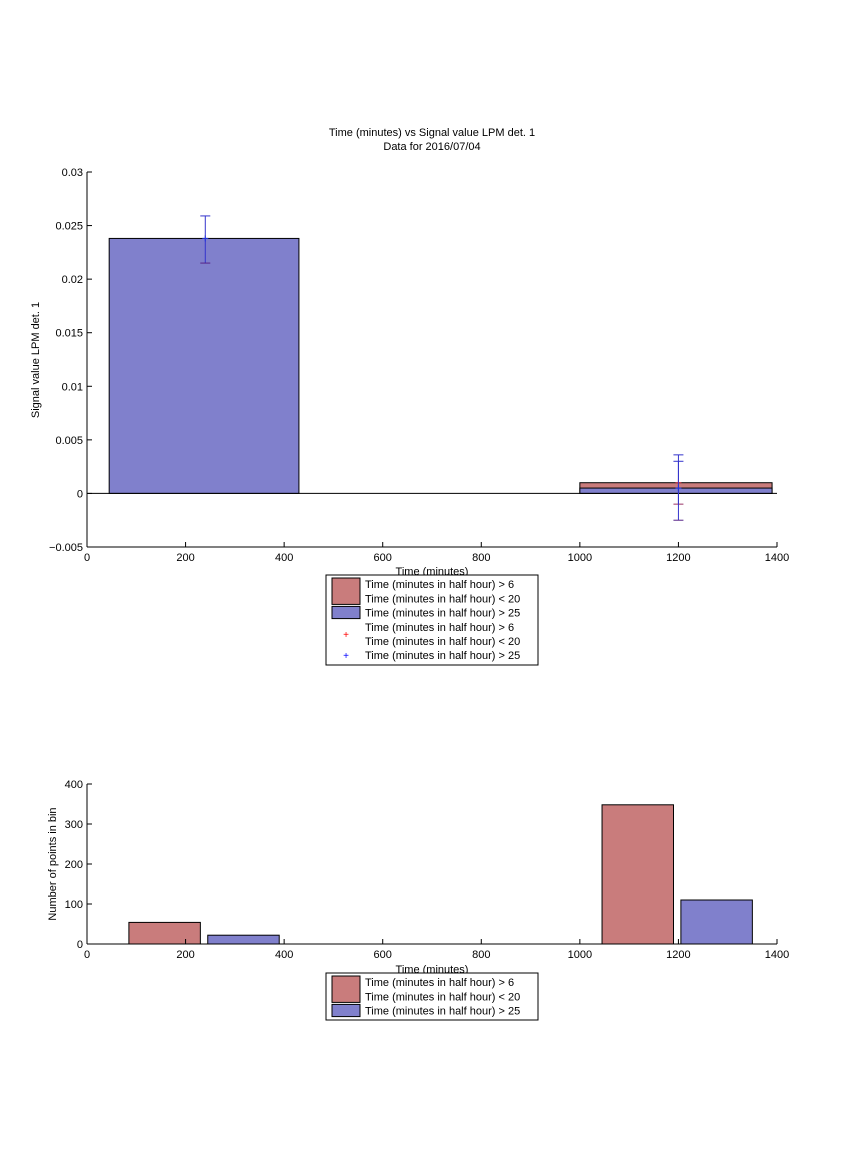  Describe the element at coordinates (777, 955) in the screenshot. I see `bottom-x-tick-label: 1400` at that location.